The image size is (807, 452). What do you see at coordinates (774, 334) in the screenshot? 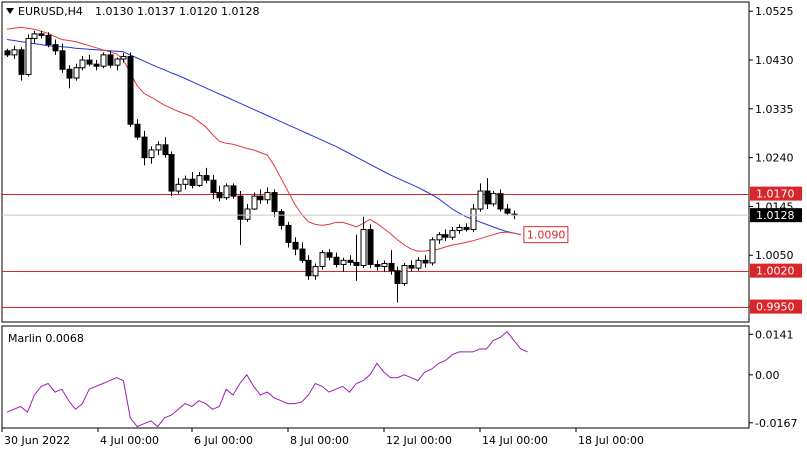
I see `oscillator-tick-label: 0.0141` at bounding box center [774, 334].